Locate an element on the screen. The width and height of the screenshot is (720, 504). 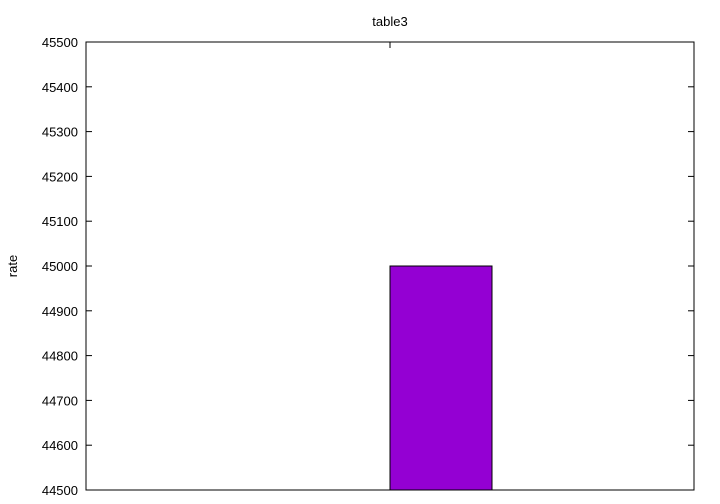
chart-title: table3 is located at coordinates (389, 21).